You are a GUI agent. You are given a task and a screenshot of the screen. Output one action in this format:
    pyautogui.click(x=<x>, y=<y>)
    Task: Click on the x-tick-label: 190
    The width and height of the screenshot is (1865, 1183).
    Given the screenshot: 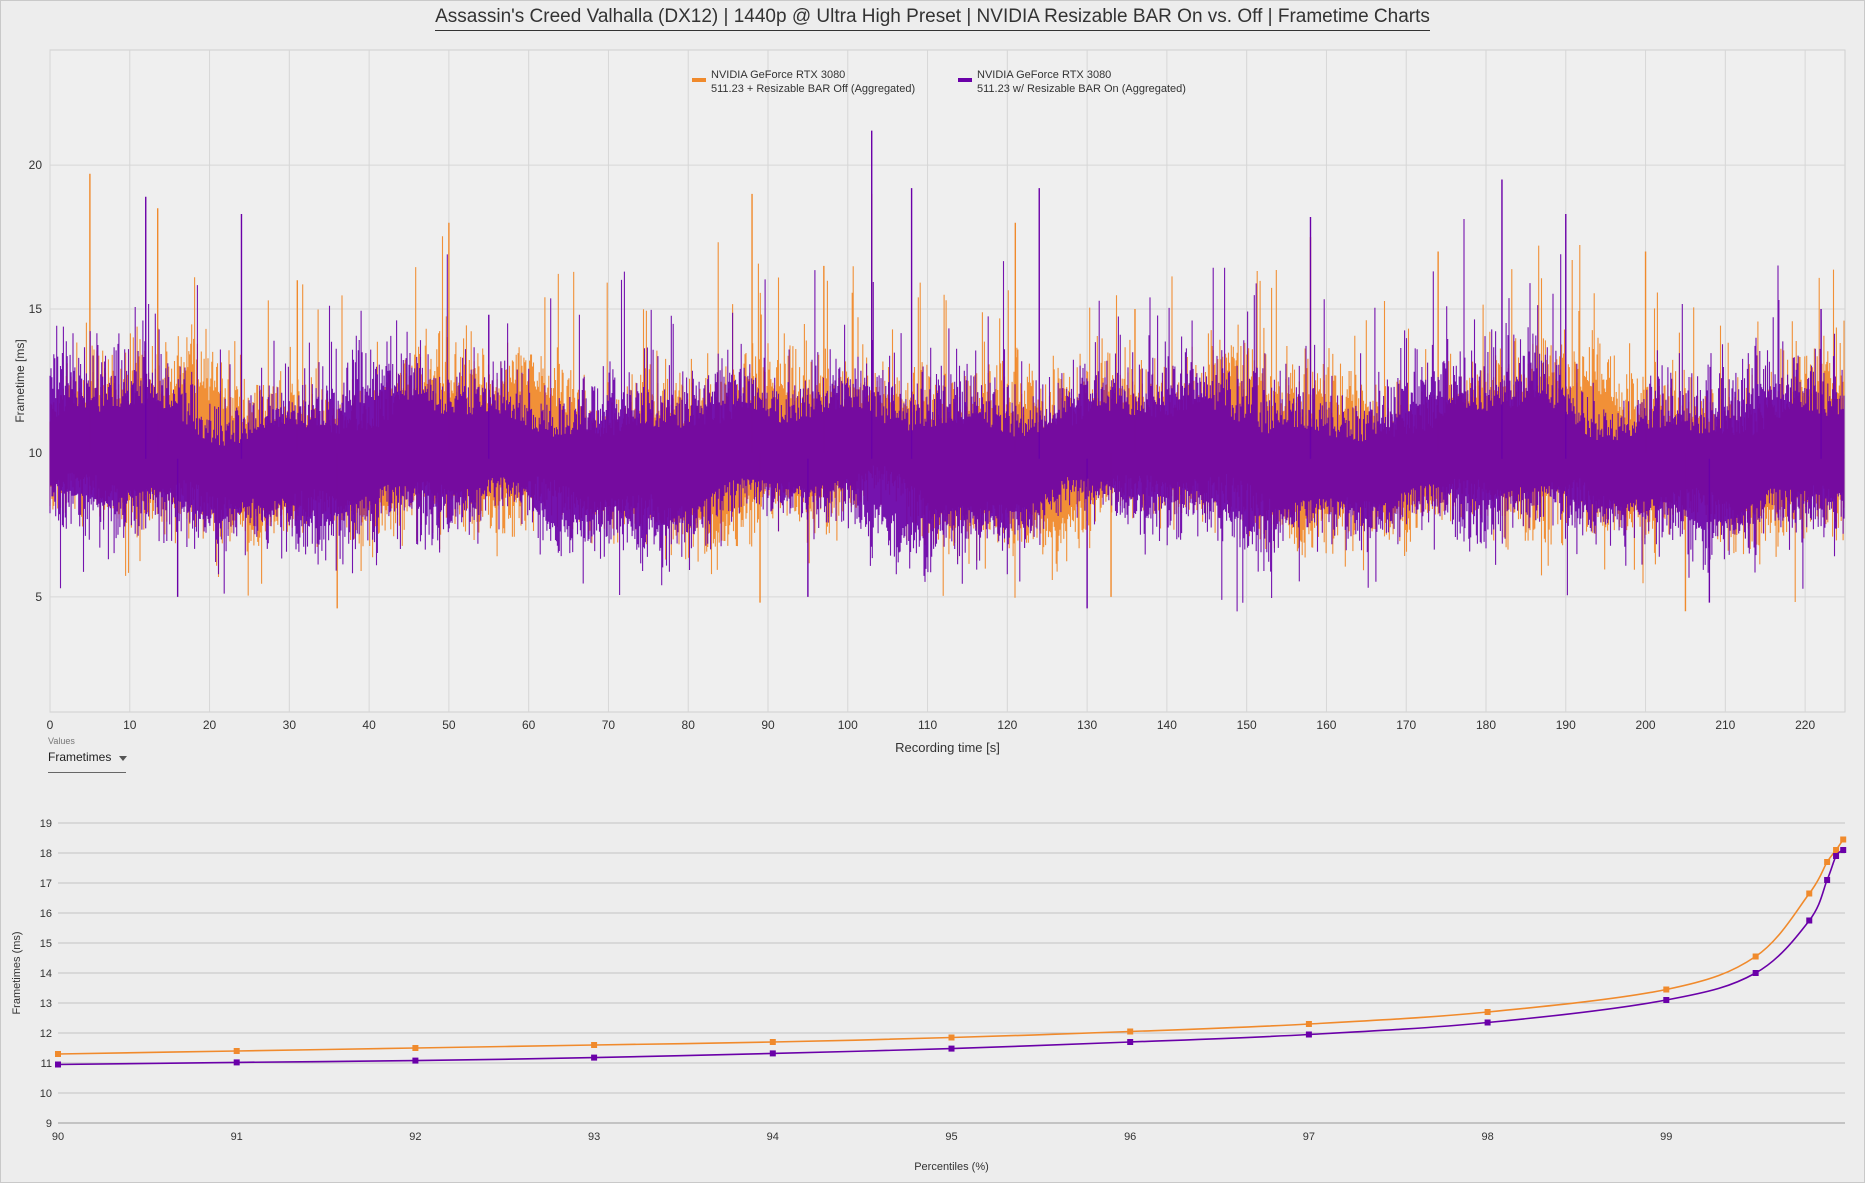 What is the action you would take?
    pyautogui.click(x=1566, y=725)
    